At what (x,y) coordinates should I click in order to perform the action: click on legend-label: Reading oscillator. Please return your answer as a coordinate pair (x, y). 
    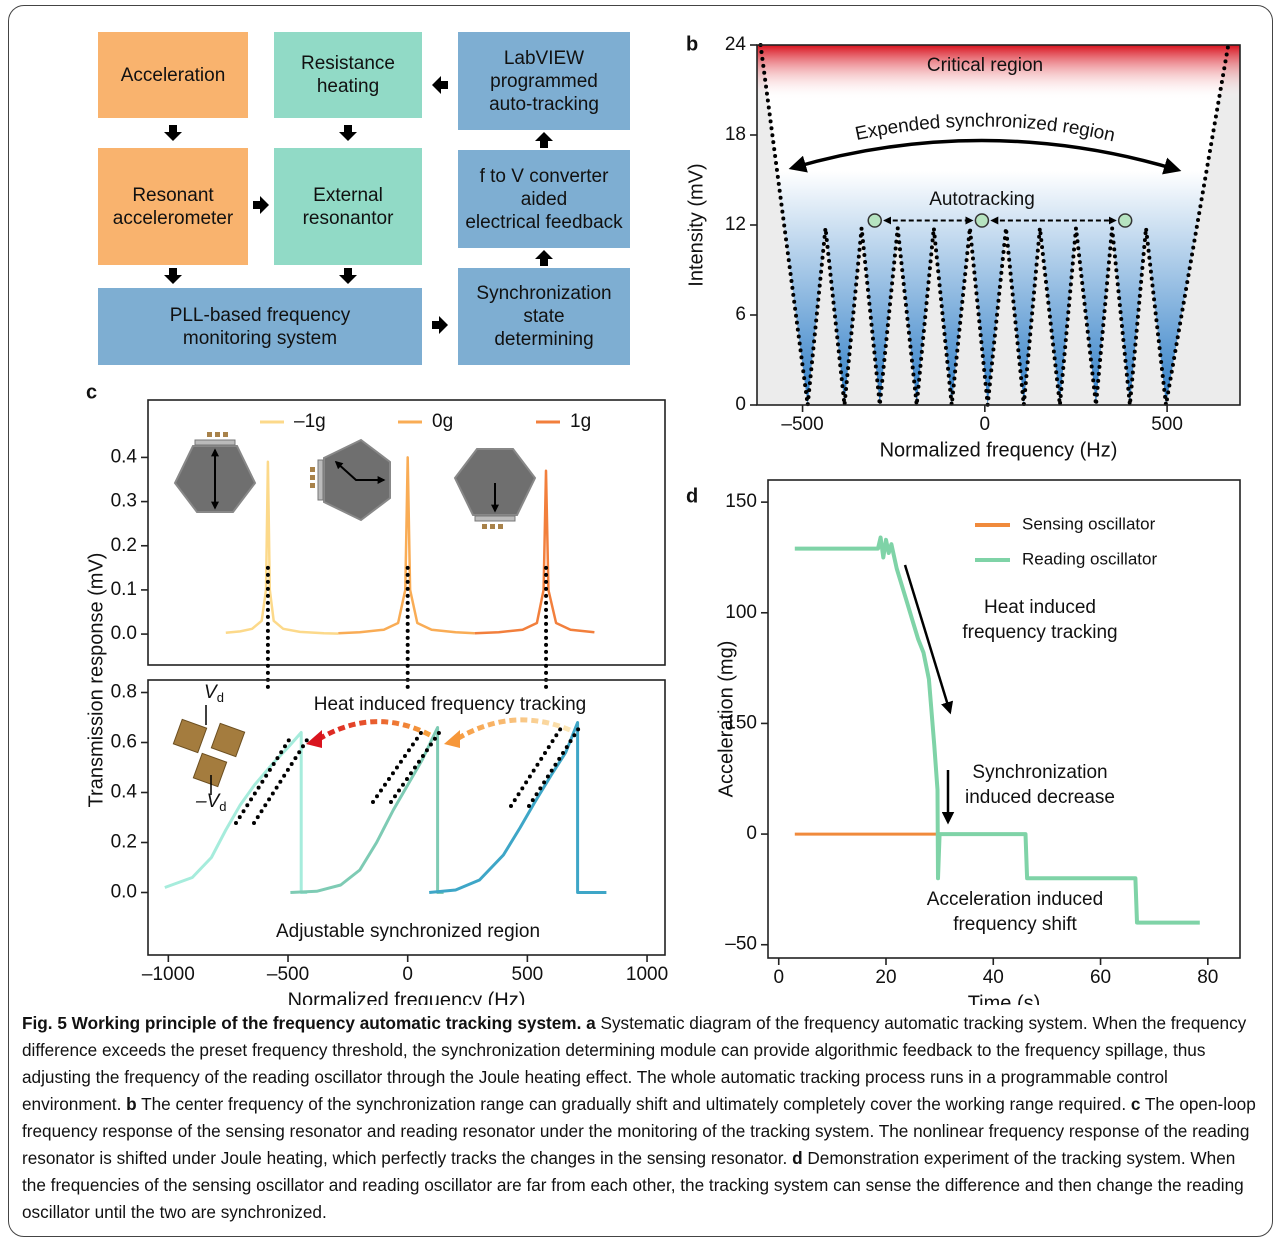
    Looking at the image, I should click on (1089, 558).